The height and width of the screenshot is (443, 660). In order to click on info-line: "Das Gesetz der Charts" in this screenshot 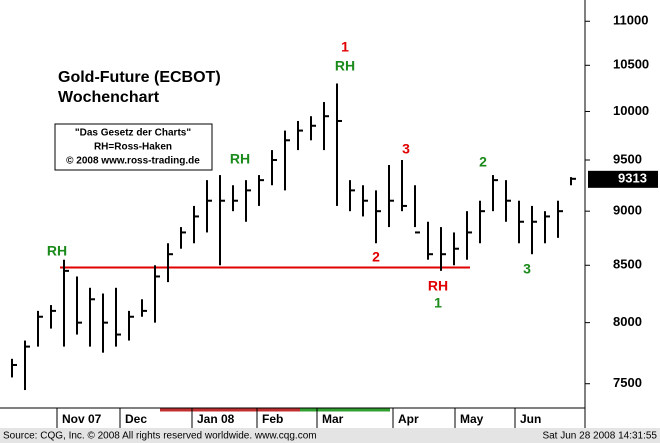, I will do `click(133, 133)`.